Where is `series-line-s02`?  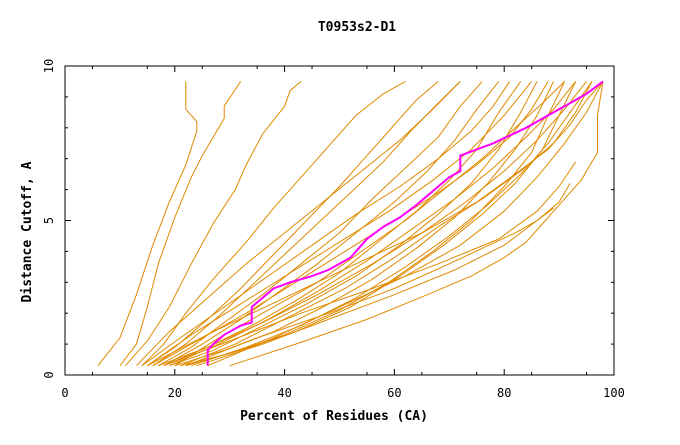
series-line-s02 is located at coordinates (180, 224).